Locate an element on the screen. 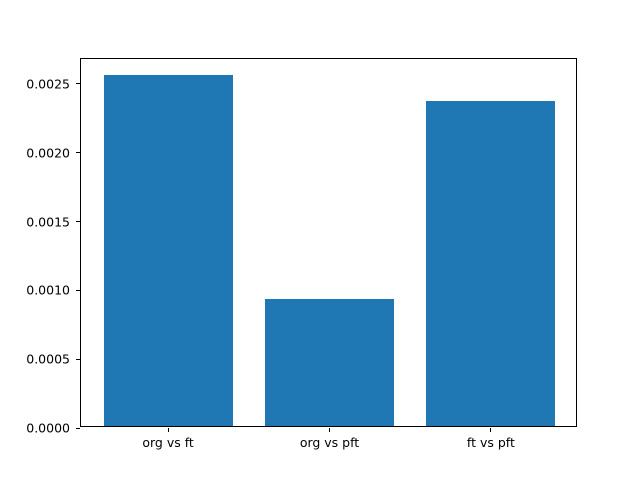 The width and height of the screenshot is (640, 480). x-tick-label-org-vs-pft: org vs pft is located at coordinates (329, 442).